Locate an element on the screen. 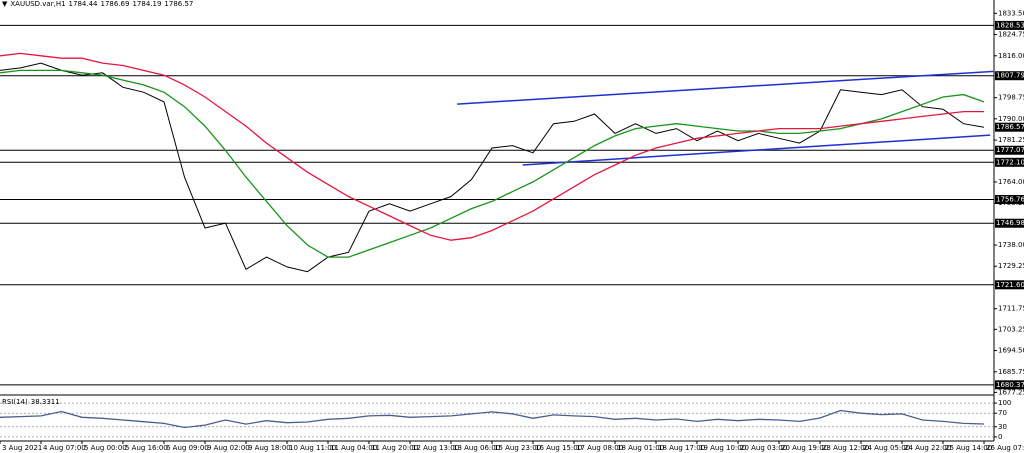 This screenshot has width=1024, height=453. y-tick-label: 1711.75 is located at coordinates (1011, 309).